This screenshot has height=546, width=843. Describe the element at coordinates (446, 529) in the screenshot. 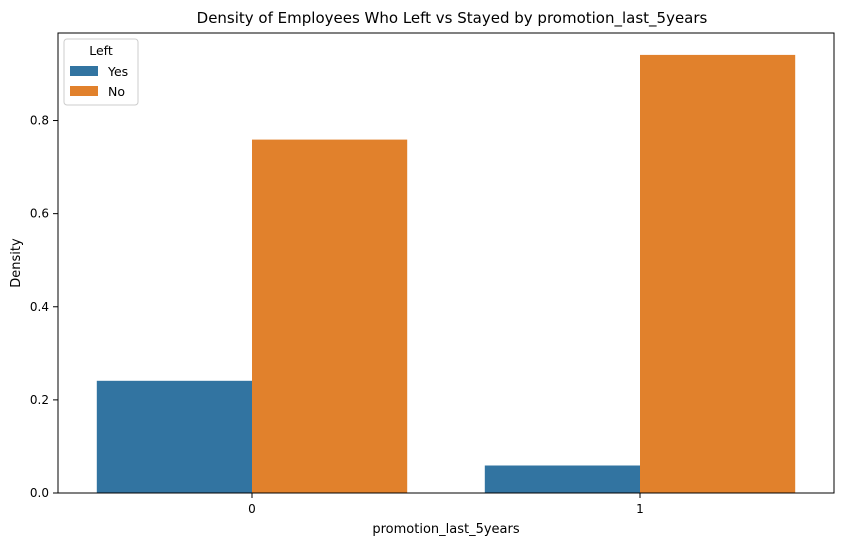

I see `x-axis-label: promotion_last_5years` at that location.